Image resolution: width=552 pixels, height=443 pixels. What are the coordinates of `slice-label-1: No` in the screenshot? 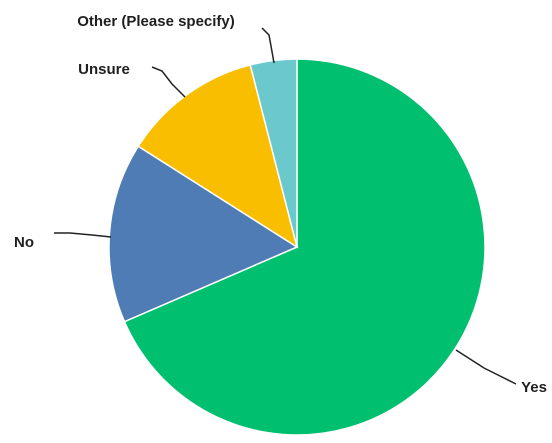 It's located at (24, 242).